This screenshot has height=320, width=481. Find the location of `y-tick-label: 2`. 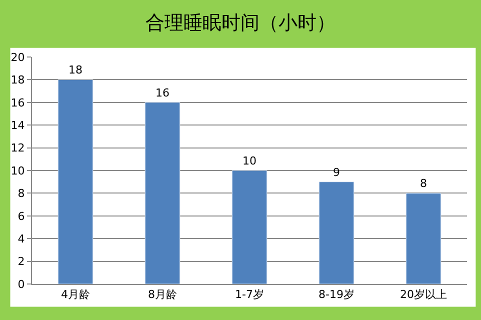

y-tick-label: 2 is located at coordinates (21, 261).